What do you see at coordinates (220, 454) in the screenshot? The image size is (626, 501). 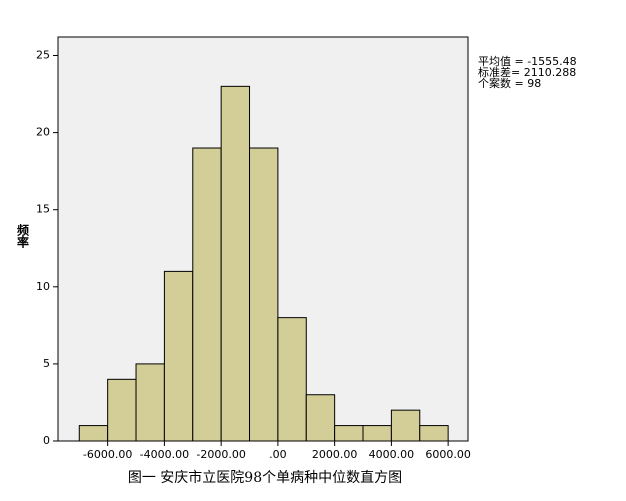 I see `x-tick-label: -2000.00` at bounding box center [220, 454].